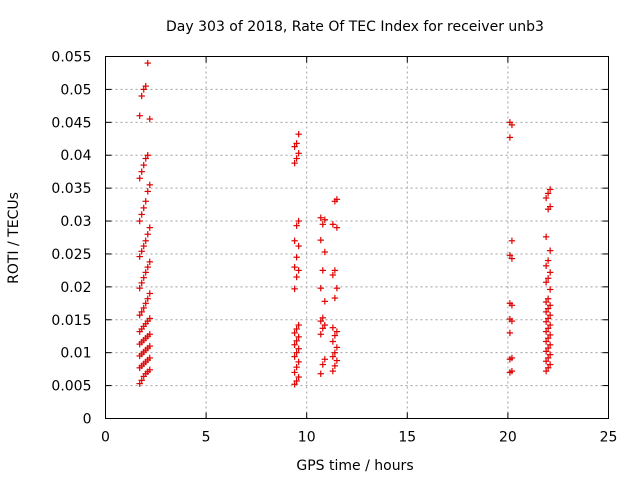 This screenshot has width=640, height=480. Describe the element at coordinates (307, 438) in the screenshot. I see `x-tick-label: 10` at that location.